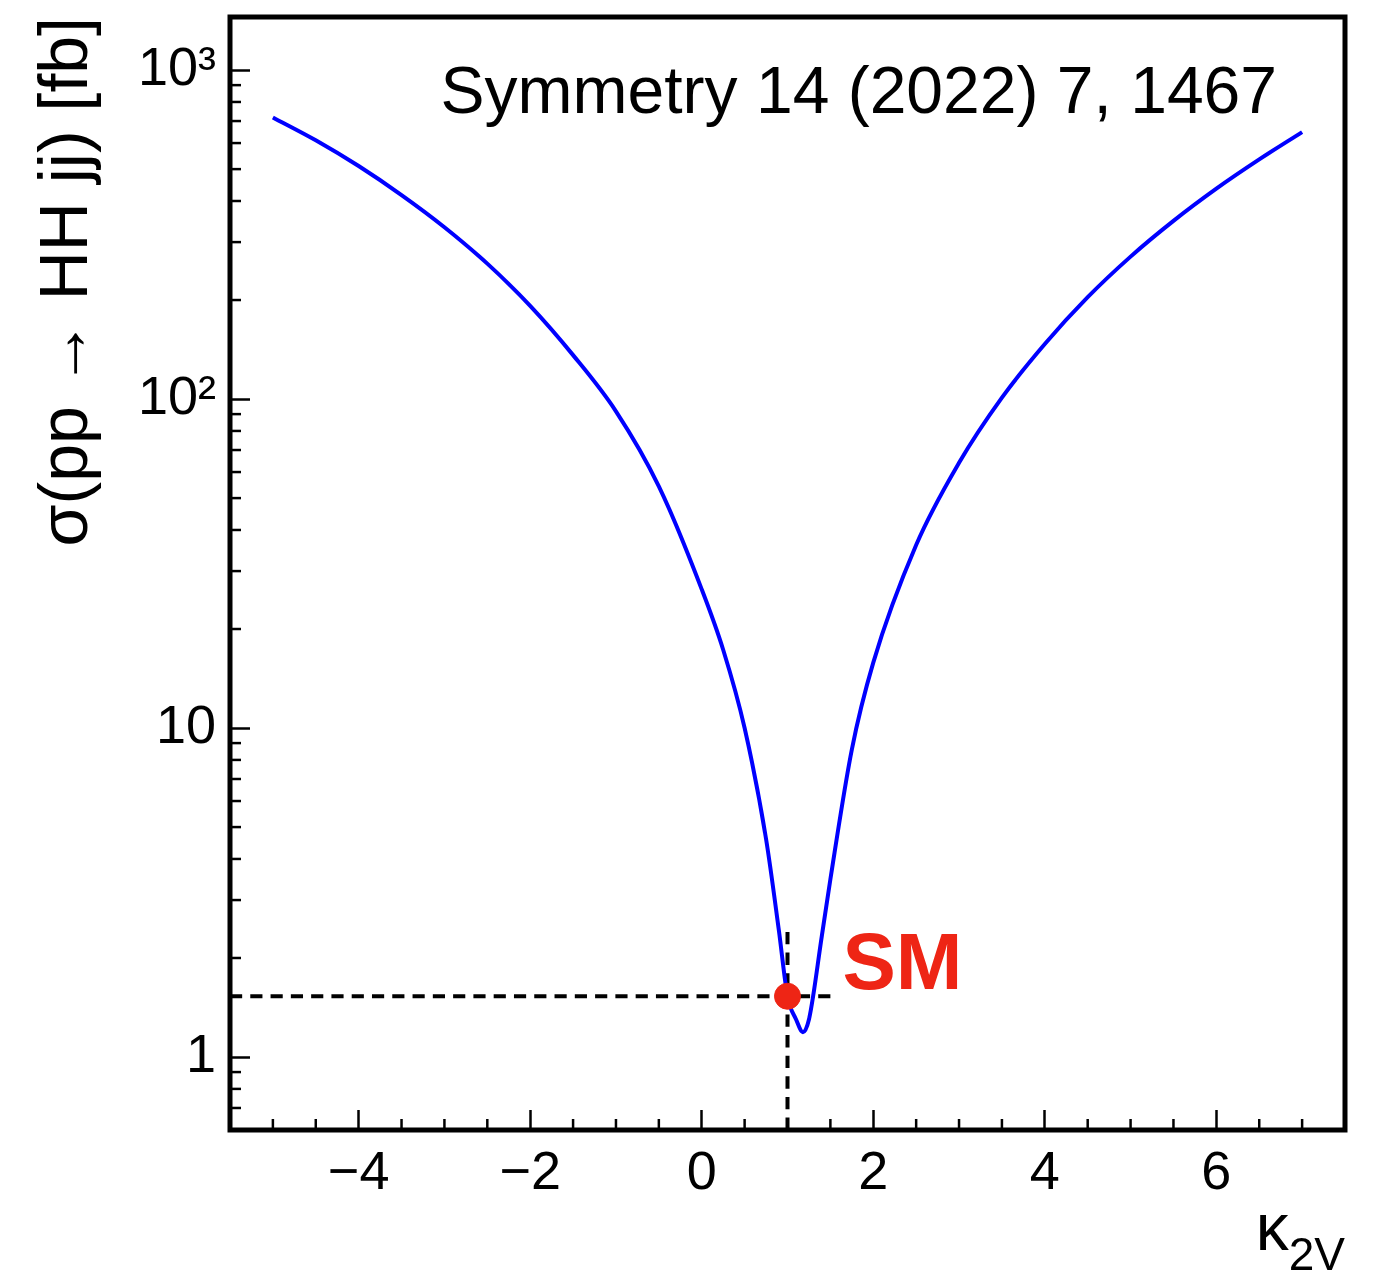 This screenshot has height=1280, width=1378. What do you see at coordinates (873, 1170) in the screenshot?
I see `x-tick-label: 2` at bounding box center [873, 1170].